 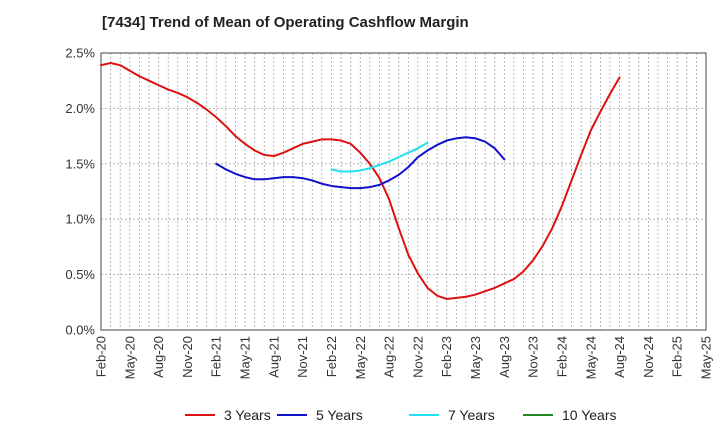 What do you see at coordinates (561, 356) in the screenshot?
I see `x-tick-label: Feb-24` at bounding box center [561, 356].